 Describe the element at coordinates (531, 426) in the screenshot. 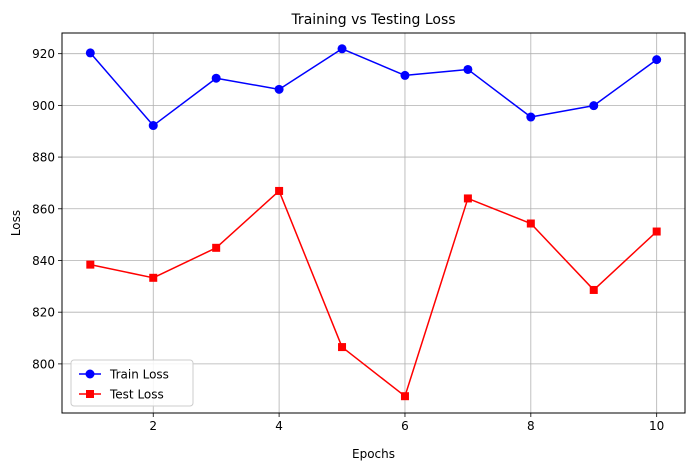

I see `x-tick-label: 8` at that location.